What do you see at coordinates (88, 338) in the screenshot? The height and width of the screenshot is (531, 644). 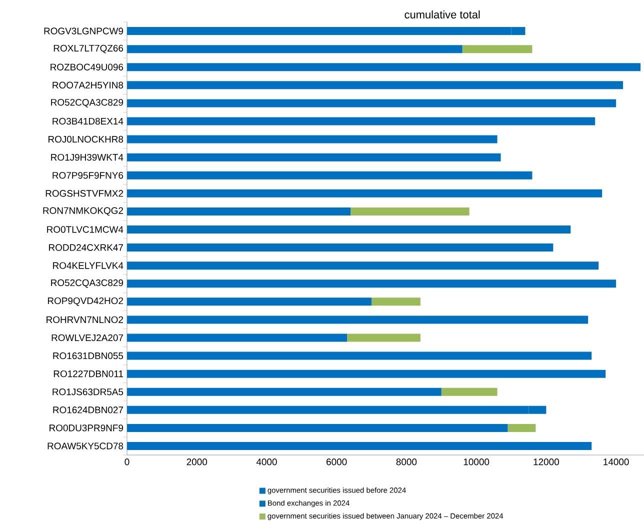 I see `y-tick-label: ROWLVEJ2A207` at bounding box center [88, 338].